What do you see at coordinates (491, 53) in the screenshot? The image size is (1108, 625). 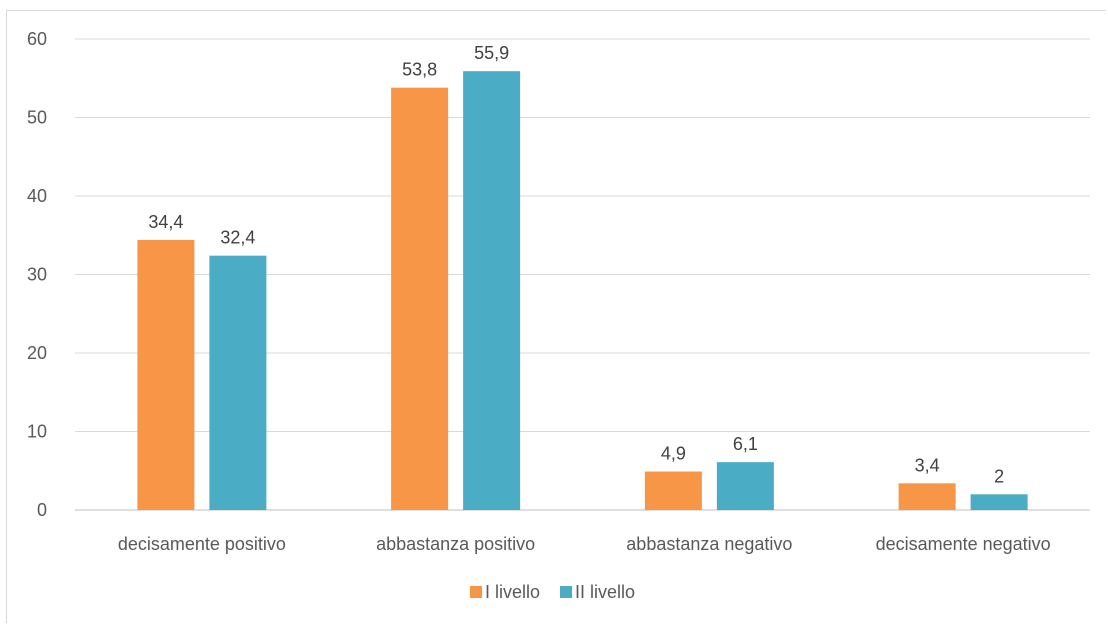 I see `data-label: 55,9` at bounding box center [491, 53].